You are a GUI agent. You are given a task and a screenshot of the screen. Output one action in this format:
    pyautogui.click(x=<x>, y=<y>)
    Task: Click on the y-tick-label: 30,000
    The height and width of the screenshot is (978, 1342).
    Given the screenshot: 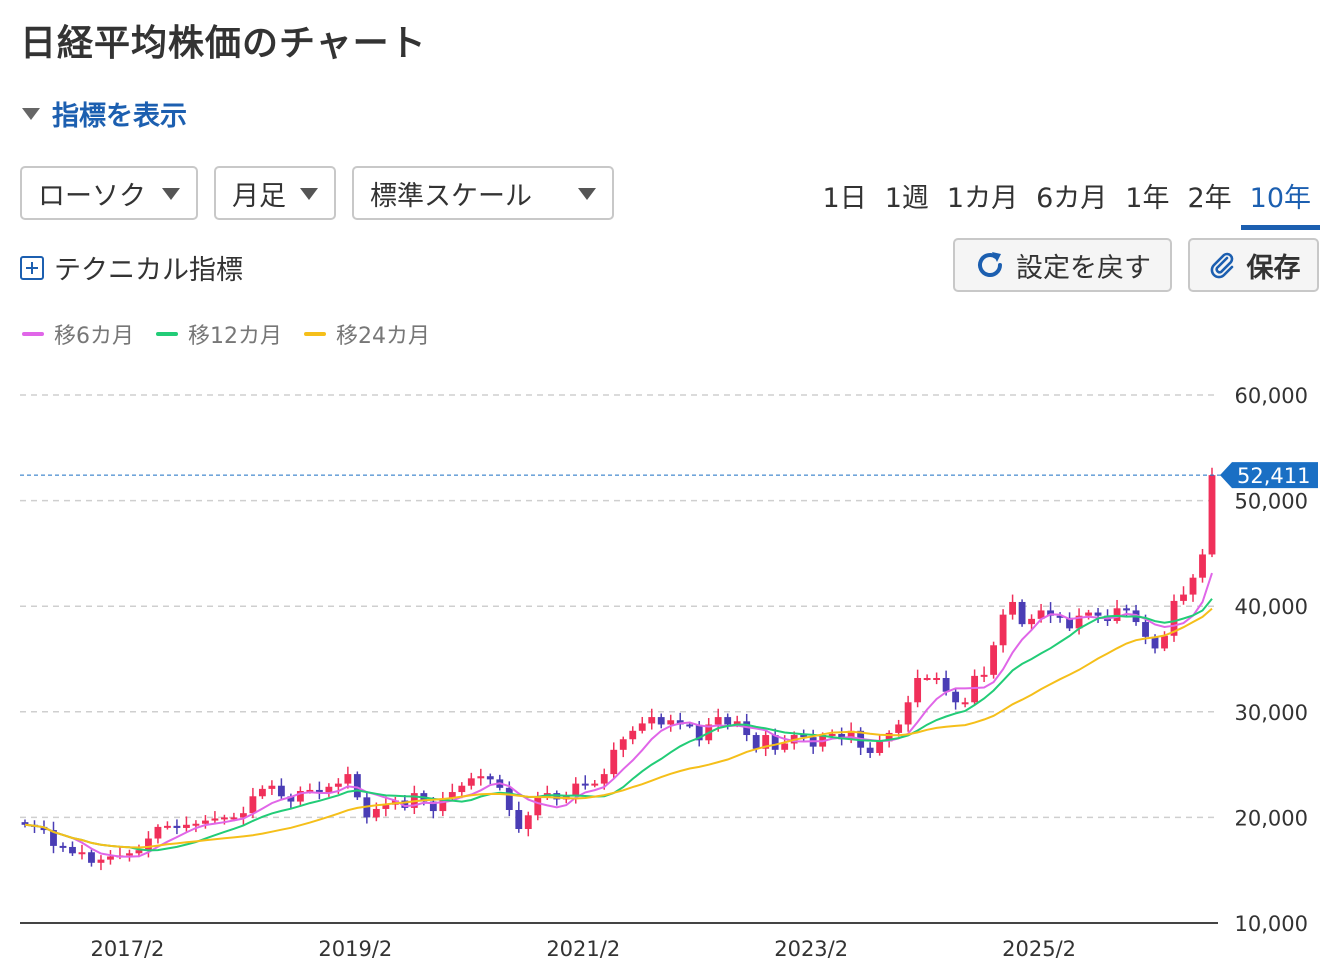 What is the action you would take?
    pyautogui.click(x=1271, y=713)
    